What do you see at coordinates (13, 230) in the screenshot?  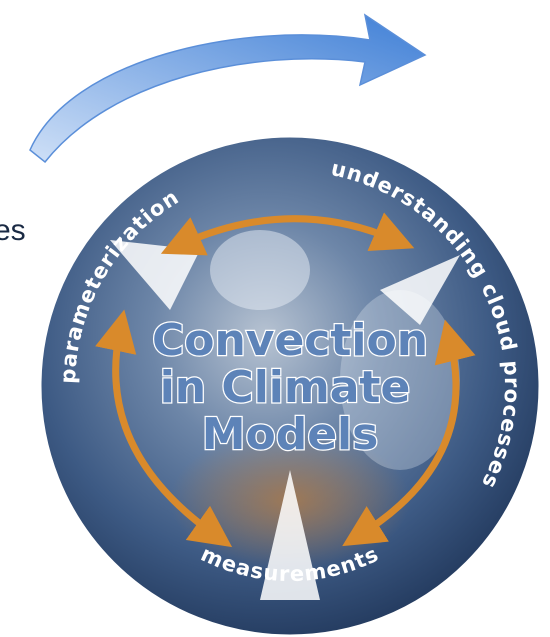 I see `side-text: es` at bounding box center [13, 230].